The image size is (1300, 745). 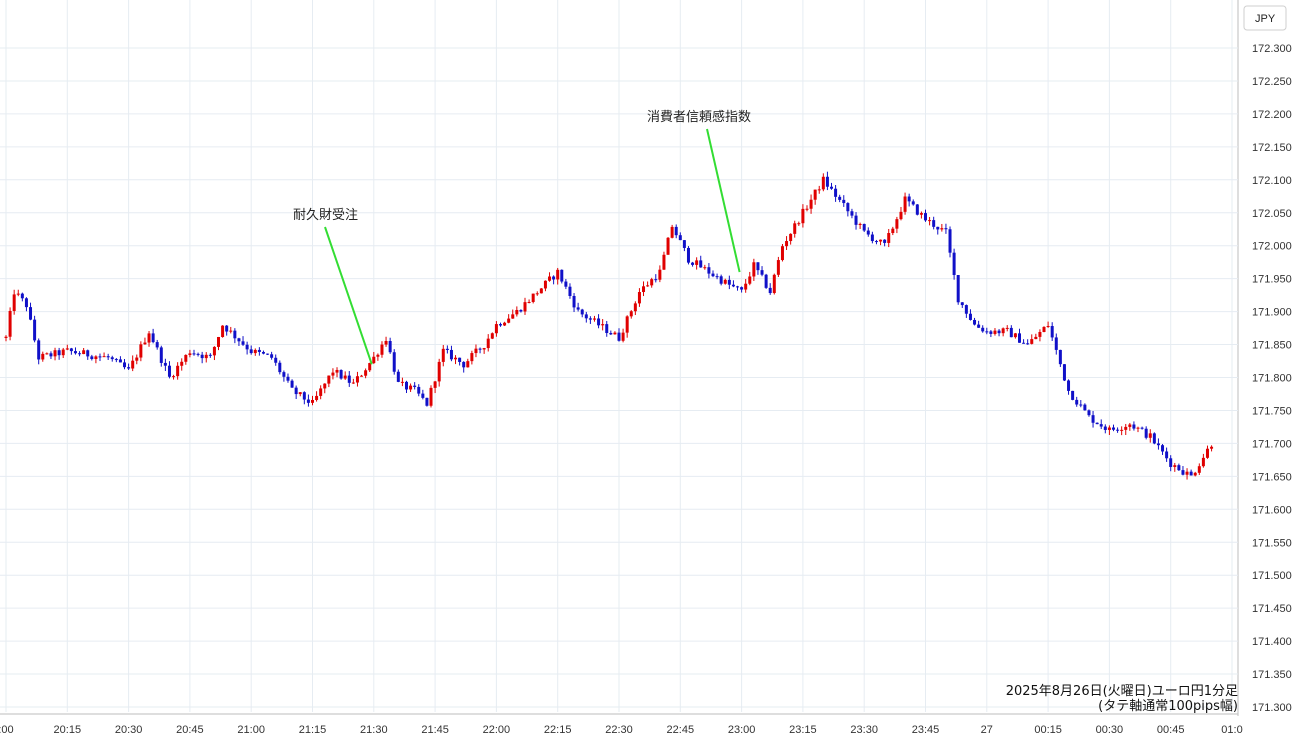 I want to click on x-tick-label: 22:15, so click(x=558, y=730).